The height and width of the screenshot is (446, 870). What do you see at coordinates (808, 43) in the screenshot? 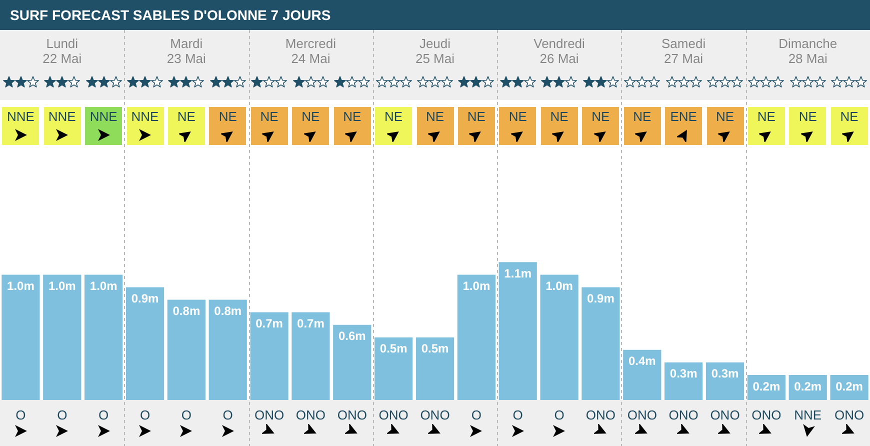
I see `text: Dimanche` at bounding box center [808, 43].